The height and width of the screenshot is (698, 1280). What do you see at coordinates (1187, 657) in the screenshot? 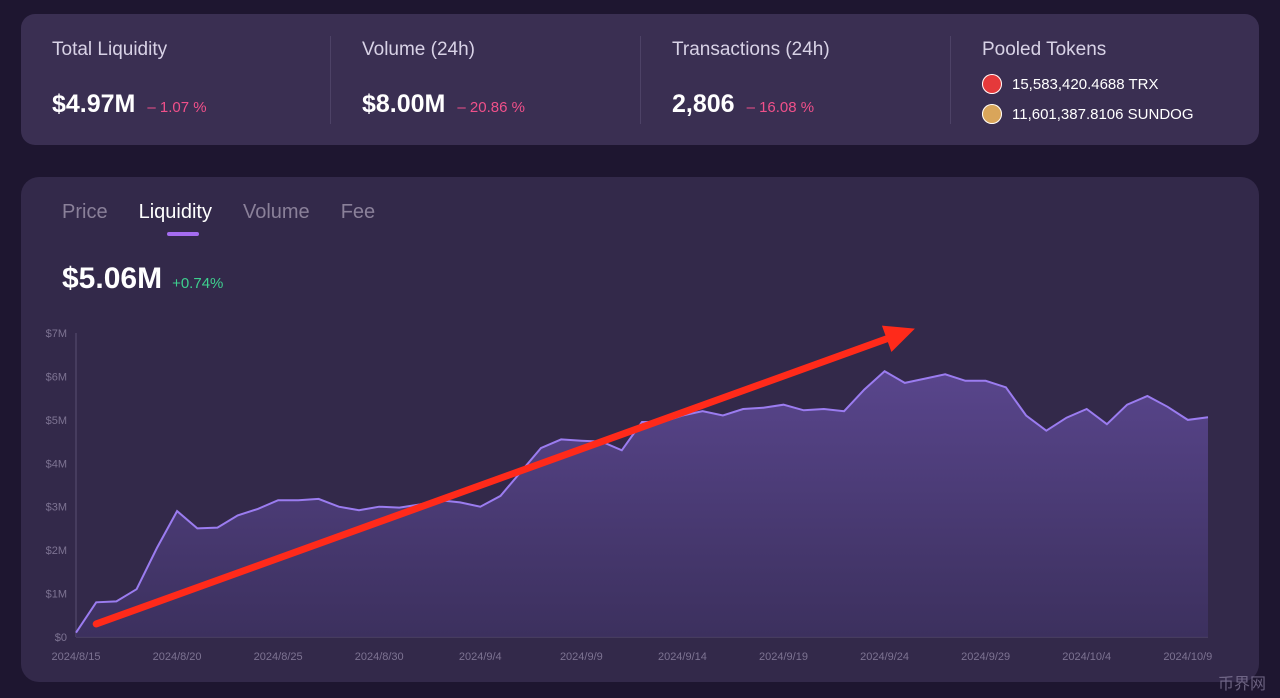
I see `x-tick-label: 2024/10/9` at bounding box center [1187, 657].